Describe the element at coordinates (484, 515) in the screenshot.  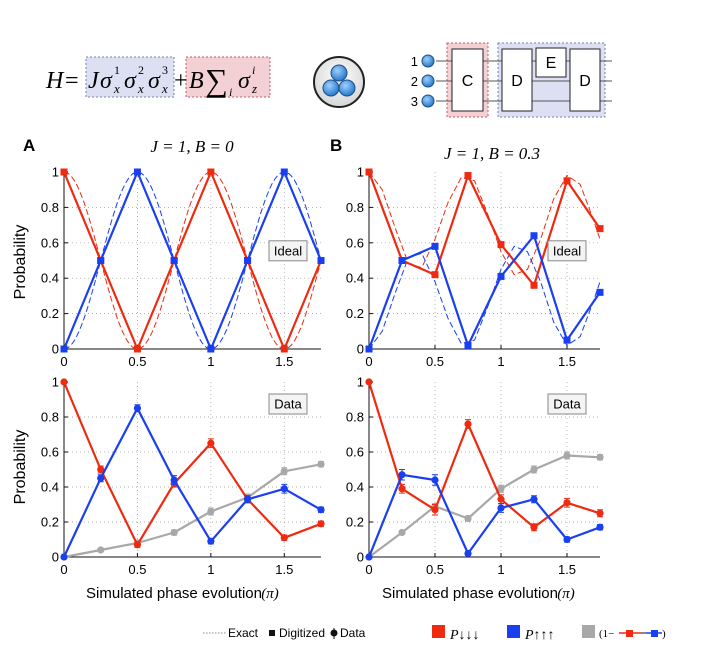
I see `series-line-blue` at that location.